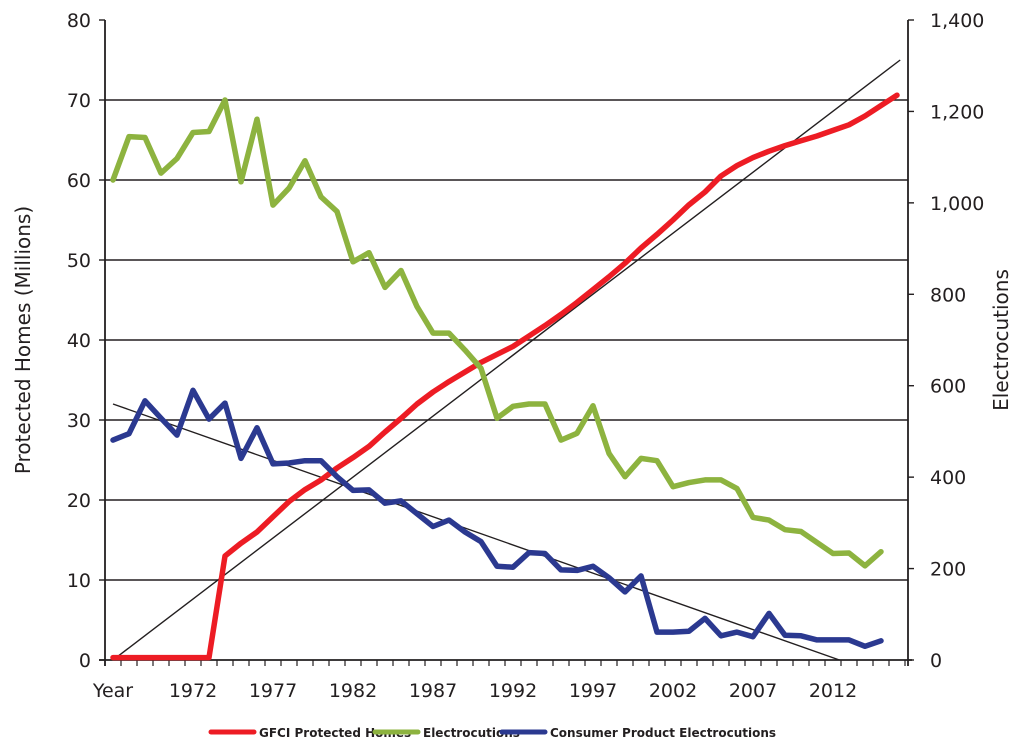 The height and width of the screenshot is (745, 1024). Describe the element at coordinates (673, 691) in the screenshot. I see `x-tick-label: 2002` at that location.